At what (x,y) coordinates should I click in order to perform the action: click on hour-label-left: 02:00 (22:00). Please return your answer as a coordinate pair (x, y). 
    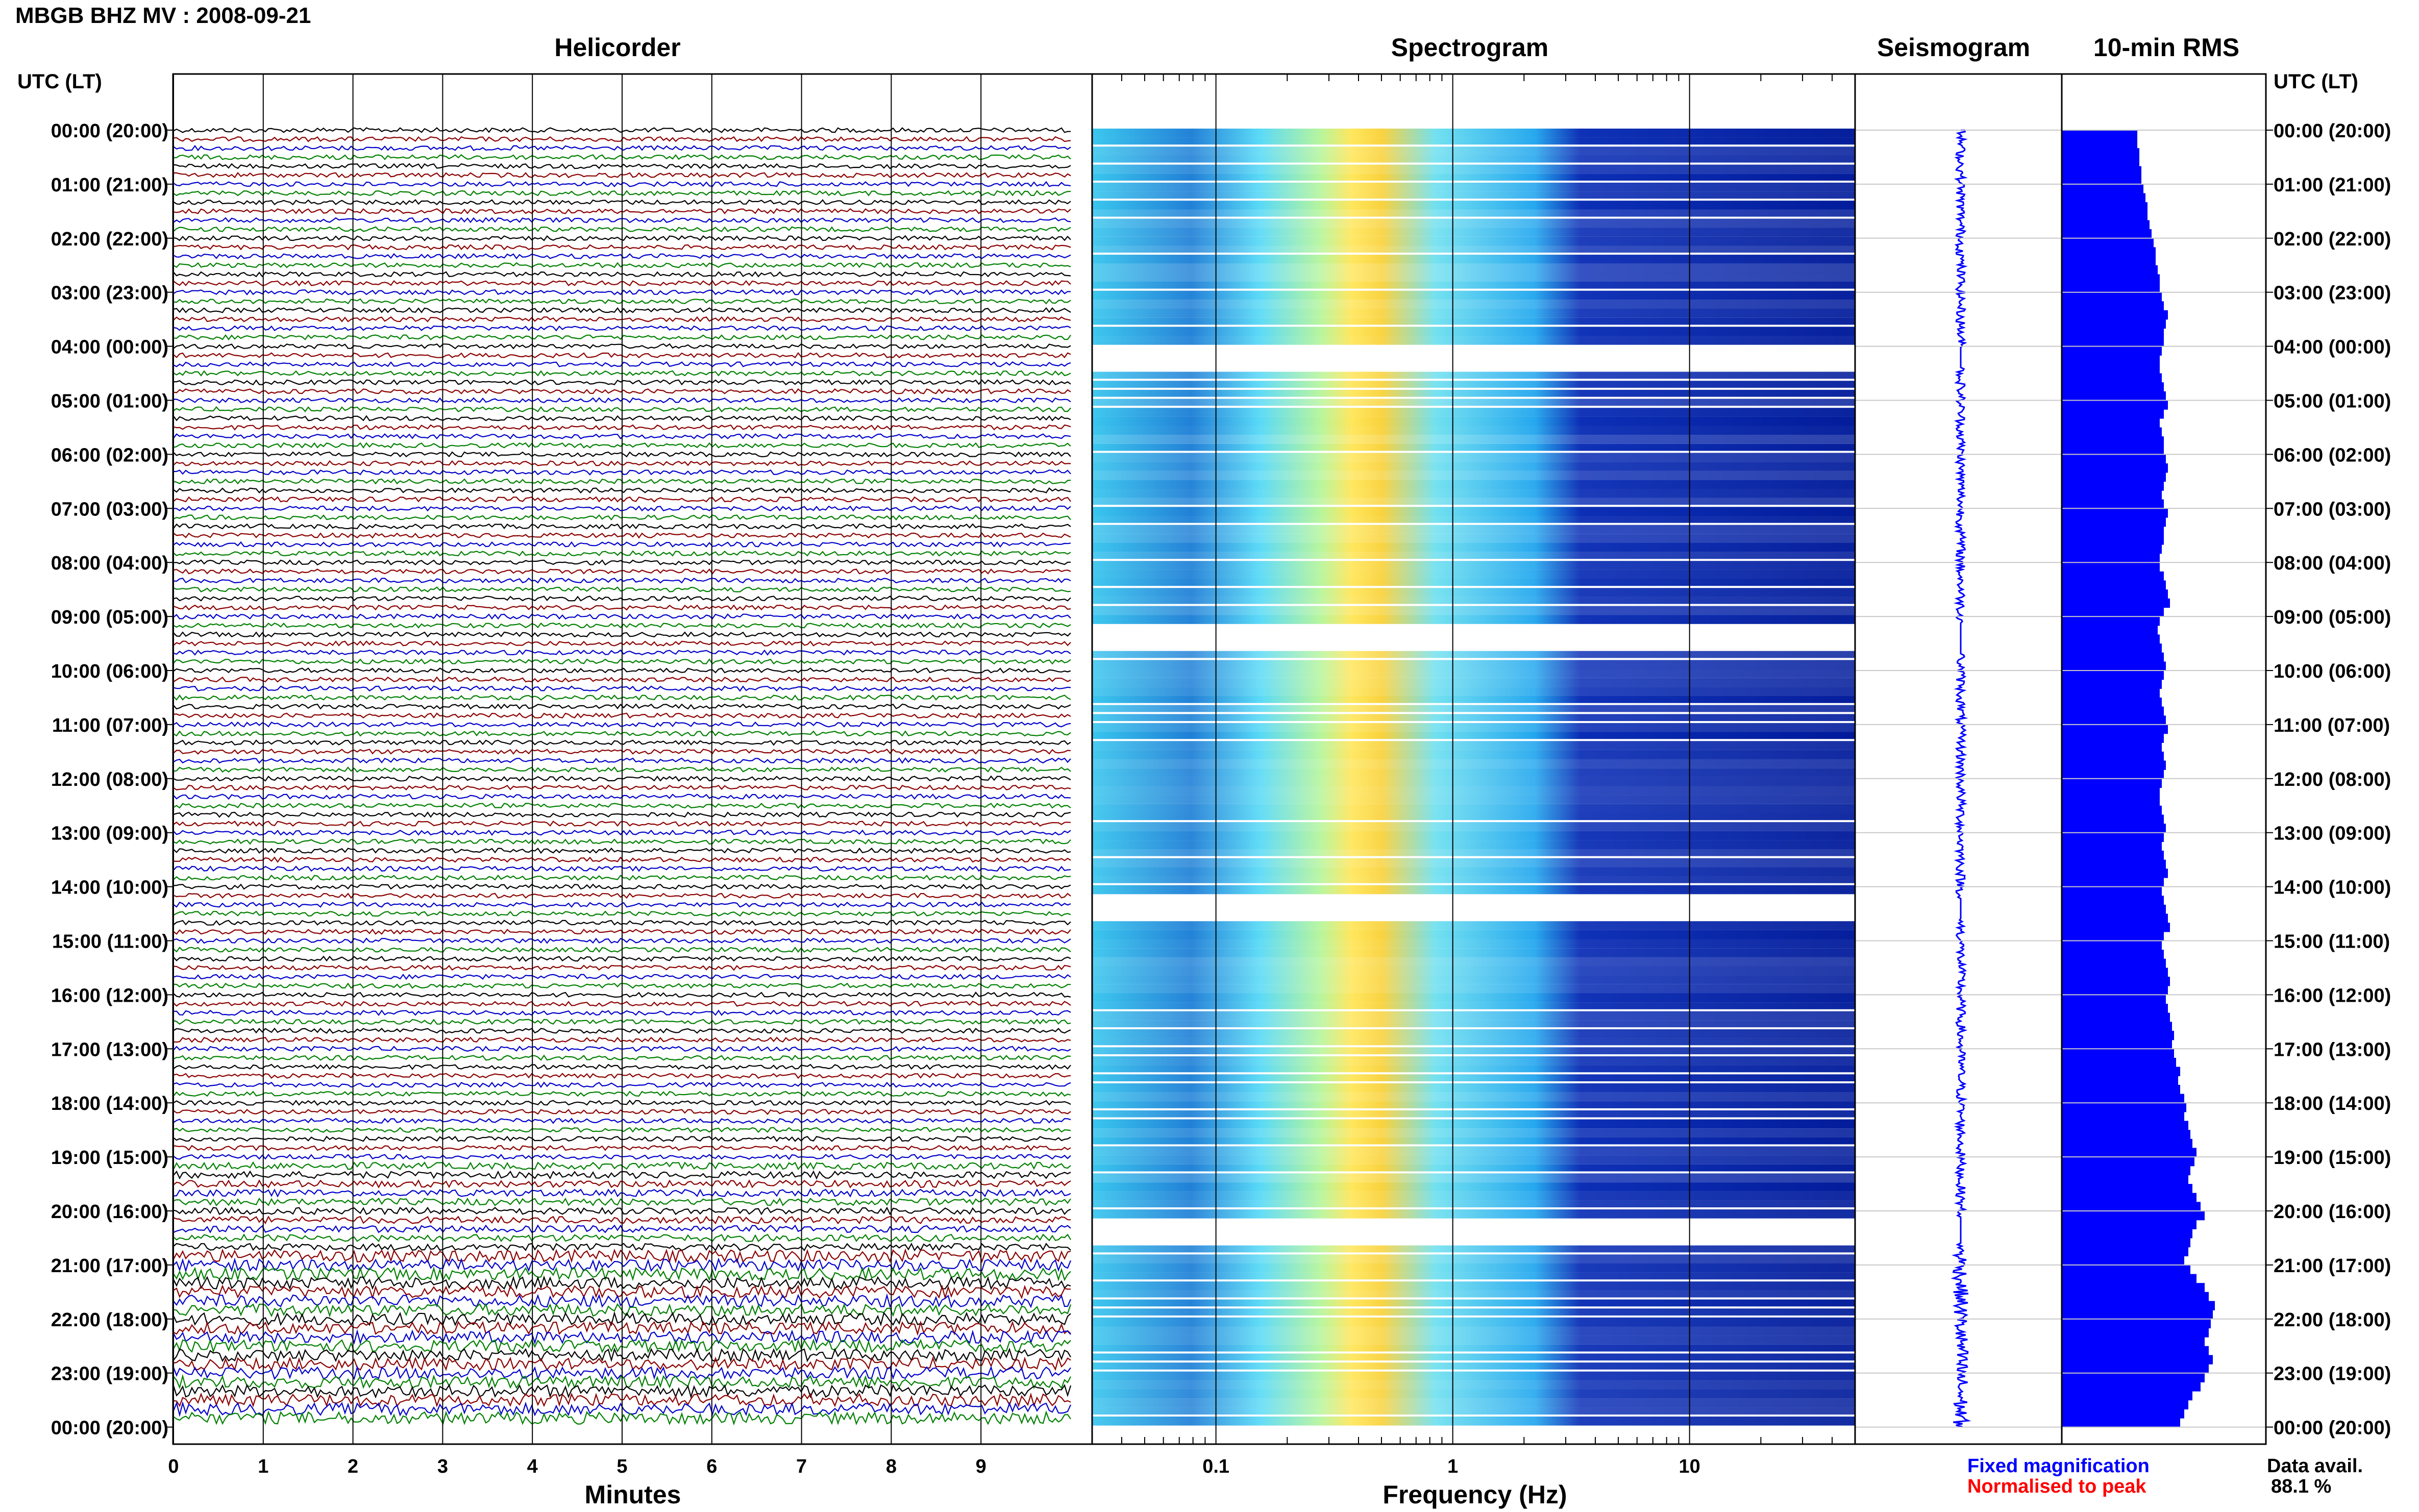
    Looking at the image, I should click on (109, 239).